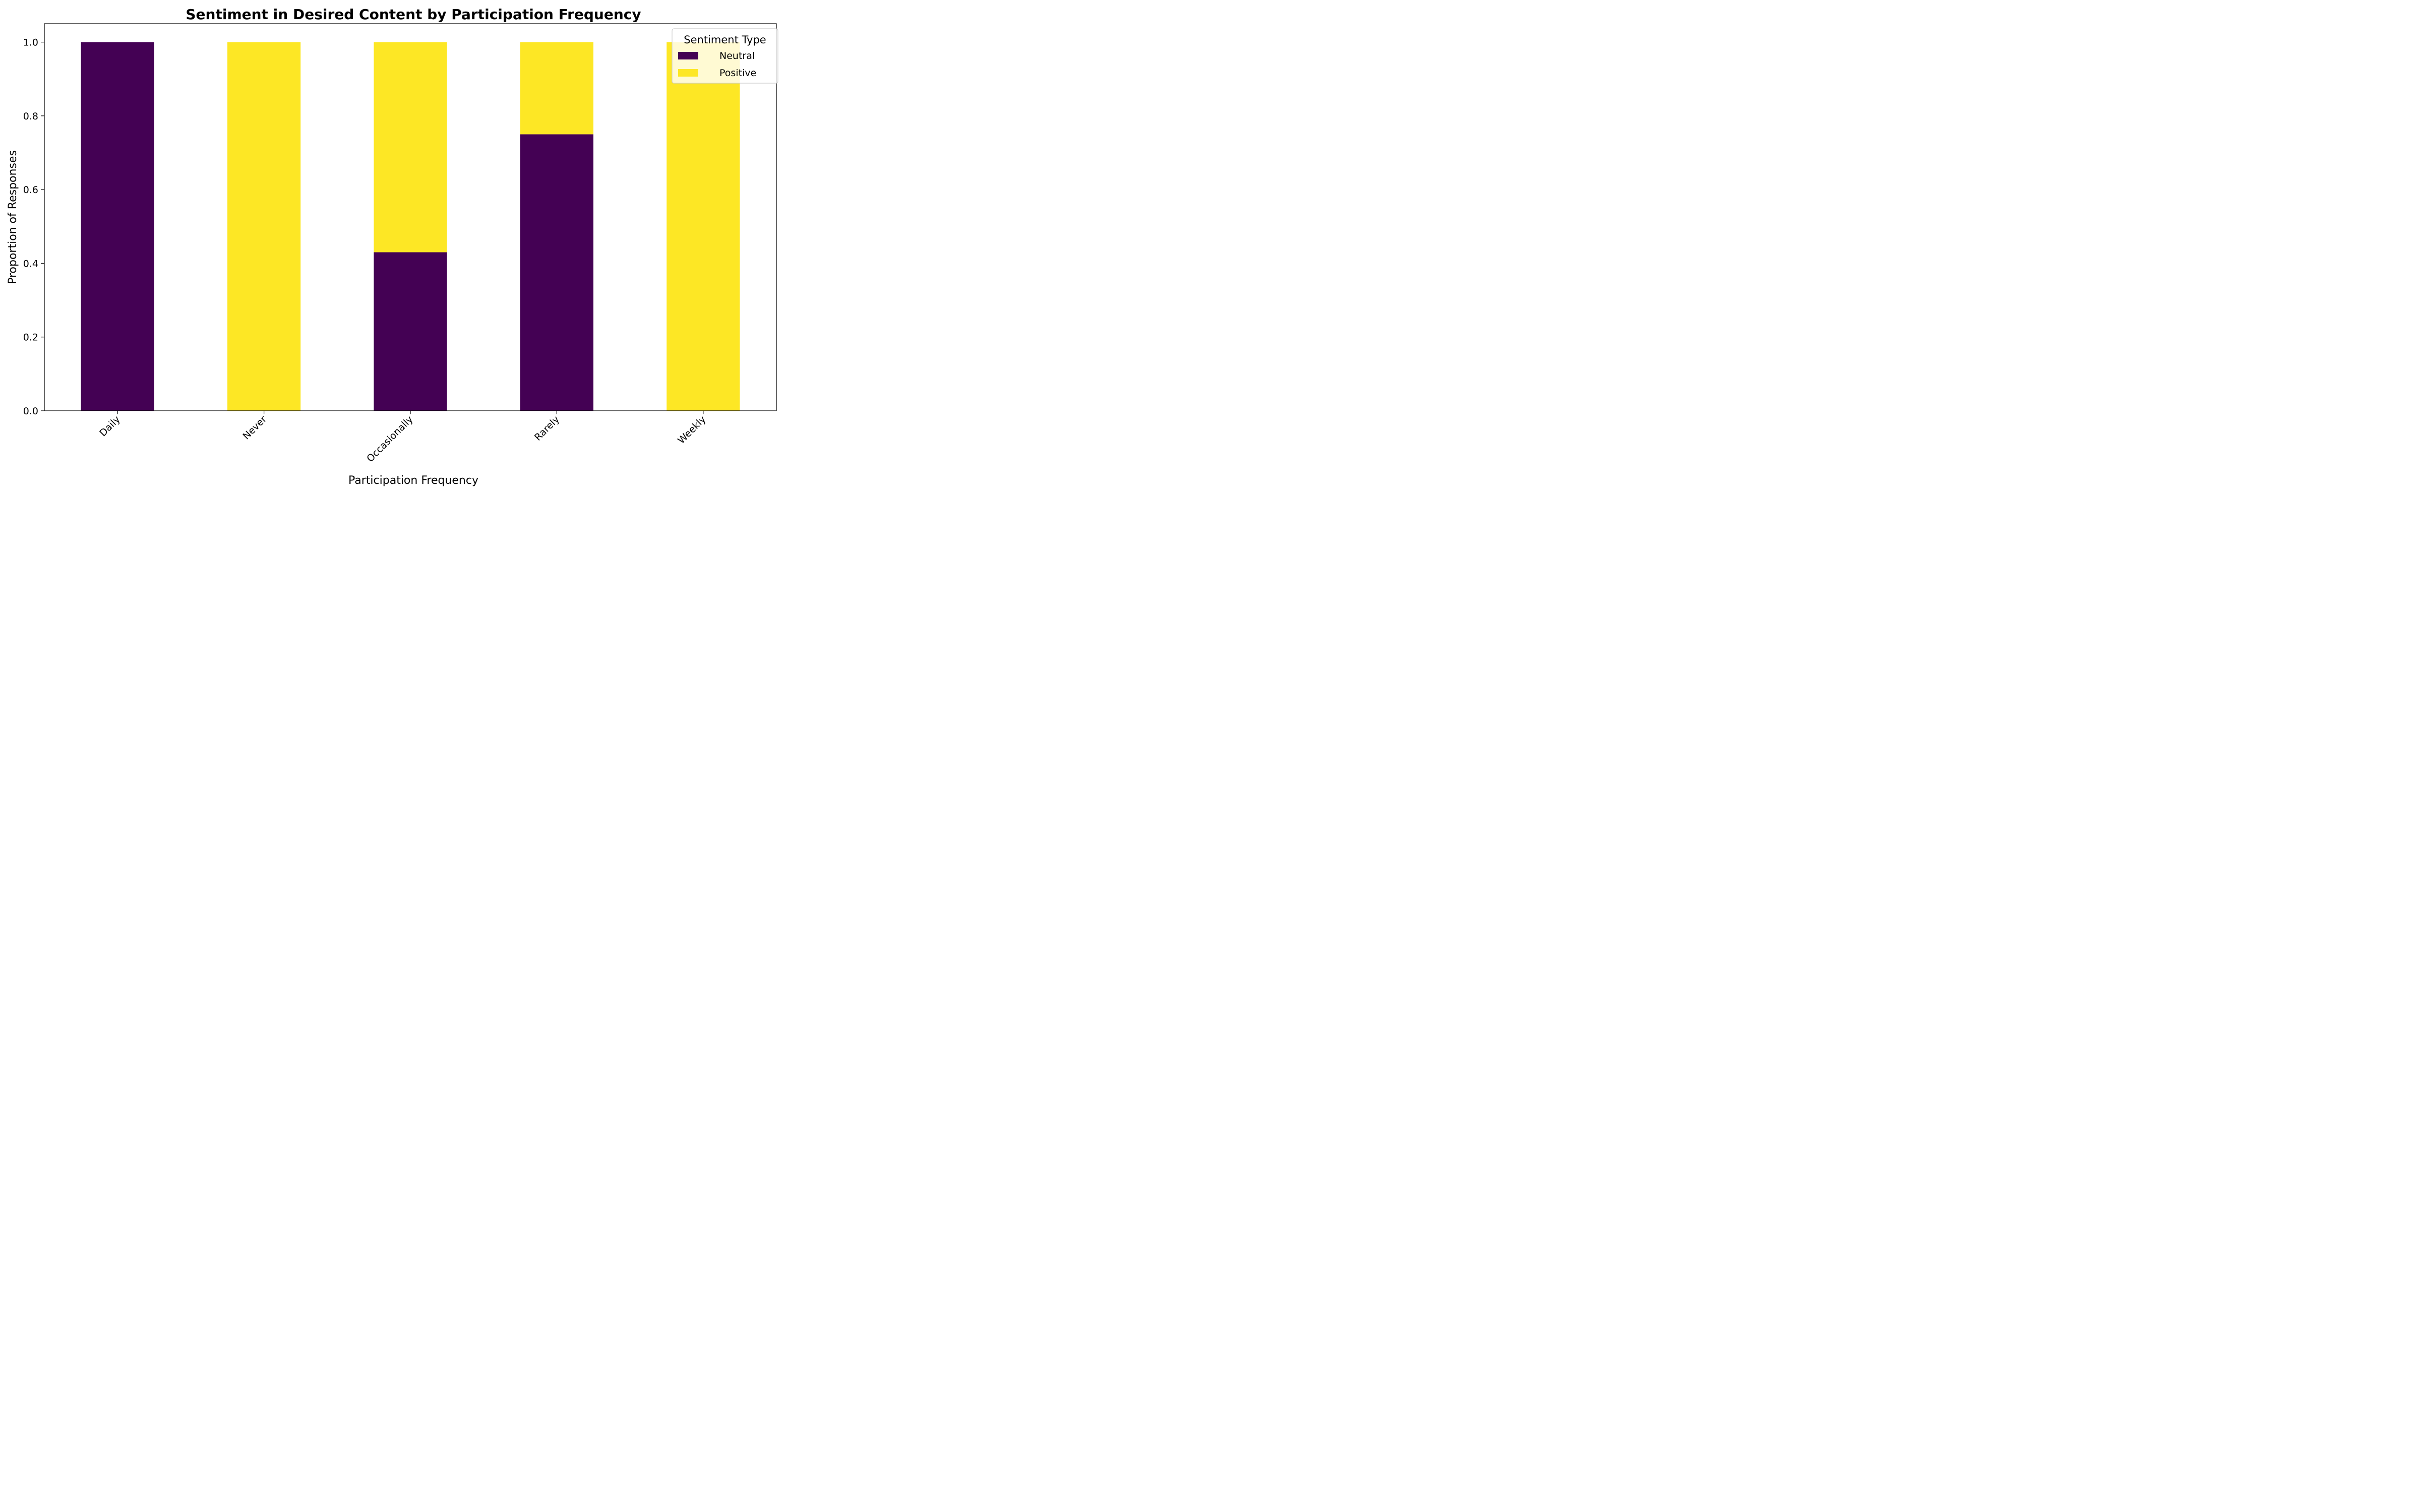  I want to click on y-axis: 0.0 0.2 0.4 0.6 0.8 1.0, so click(33, 227).